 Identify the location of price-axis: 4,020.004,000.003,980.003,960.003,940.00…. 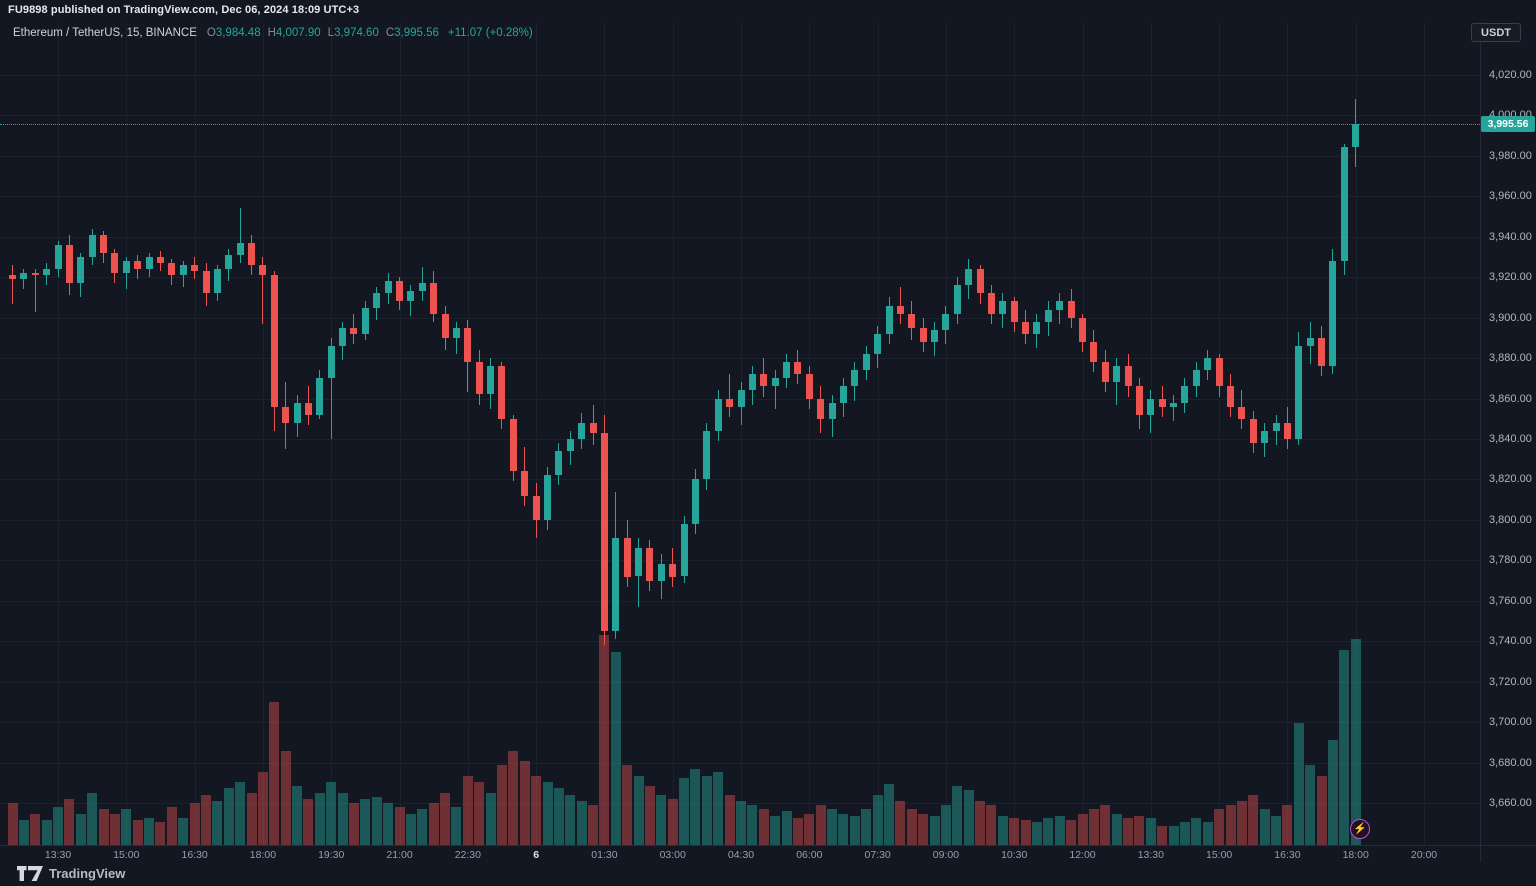
(1508, 433).